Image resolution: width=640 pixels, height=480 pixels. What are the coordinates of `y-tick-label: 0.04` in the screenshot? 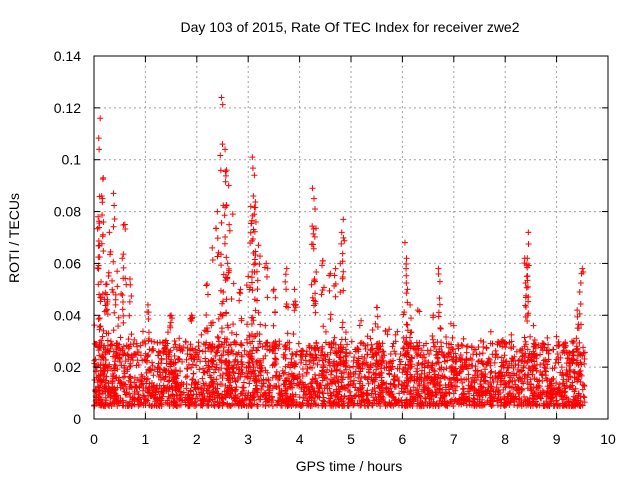 It's located at (67, 315).